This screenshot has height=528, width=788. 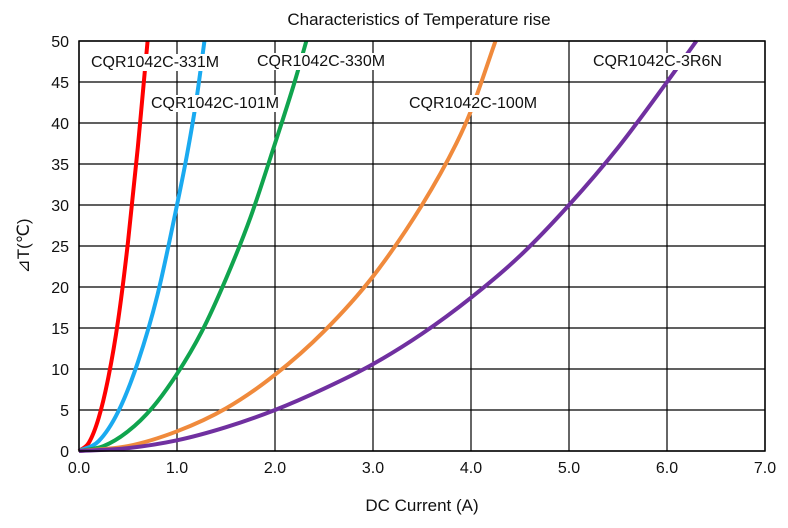 I want to click on y-tick-label: 5, so click(x=64, y=411).